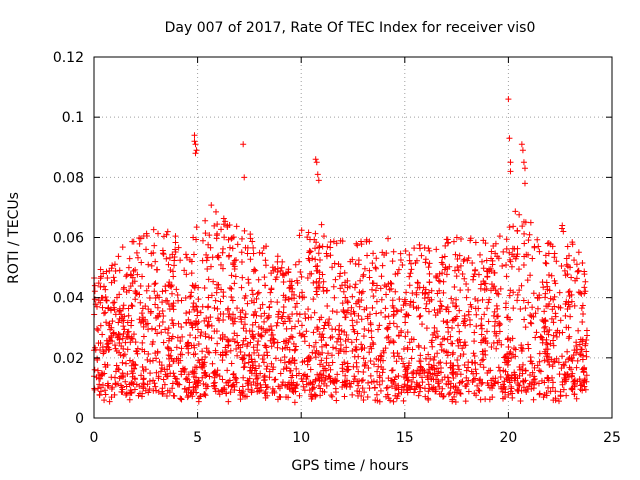  I want to click on x-tick-label: 5, so click(197, 438).